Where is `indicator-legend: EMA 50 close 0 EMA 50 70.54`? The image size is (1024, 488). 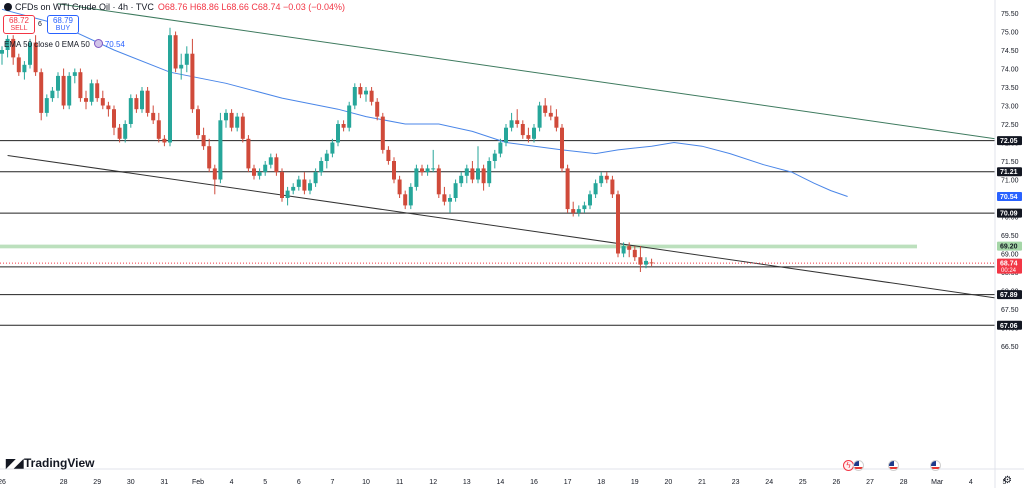
indicator-legend: EMA 50 close 0 EMA 50 70.54 is located at coordinates (64, 44).